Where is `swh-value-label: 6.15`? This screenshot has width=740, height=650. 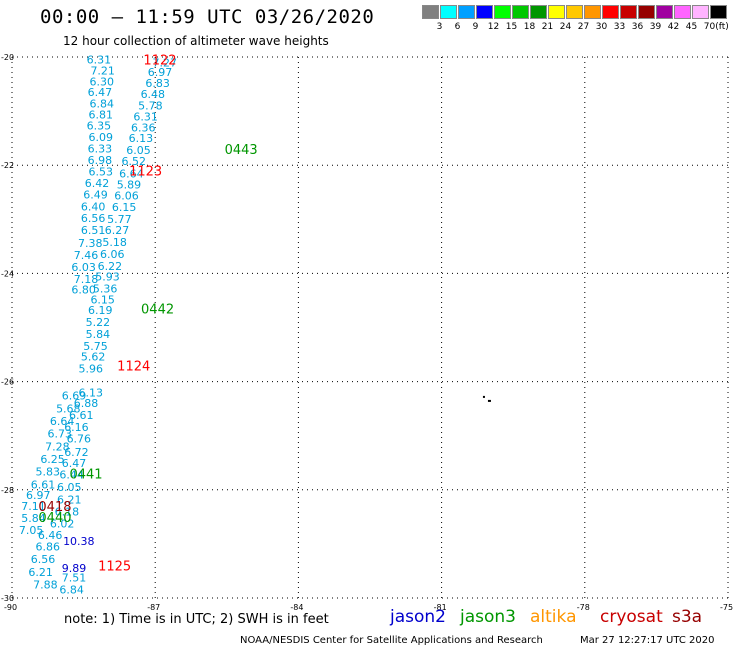 swh-value-label: 6.15 is located at coordinates (124, 207).